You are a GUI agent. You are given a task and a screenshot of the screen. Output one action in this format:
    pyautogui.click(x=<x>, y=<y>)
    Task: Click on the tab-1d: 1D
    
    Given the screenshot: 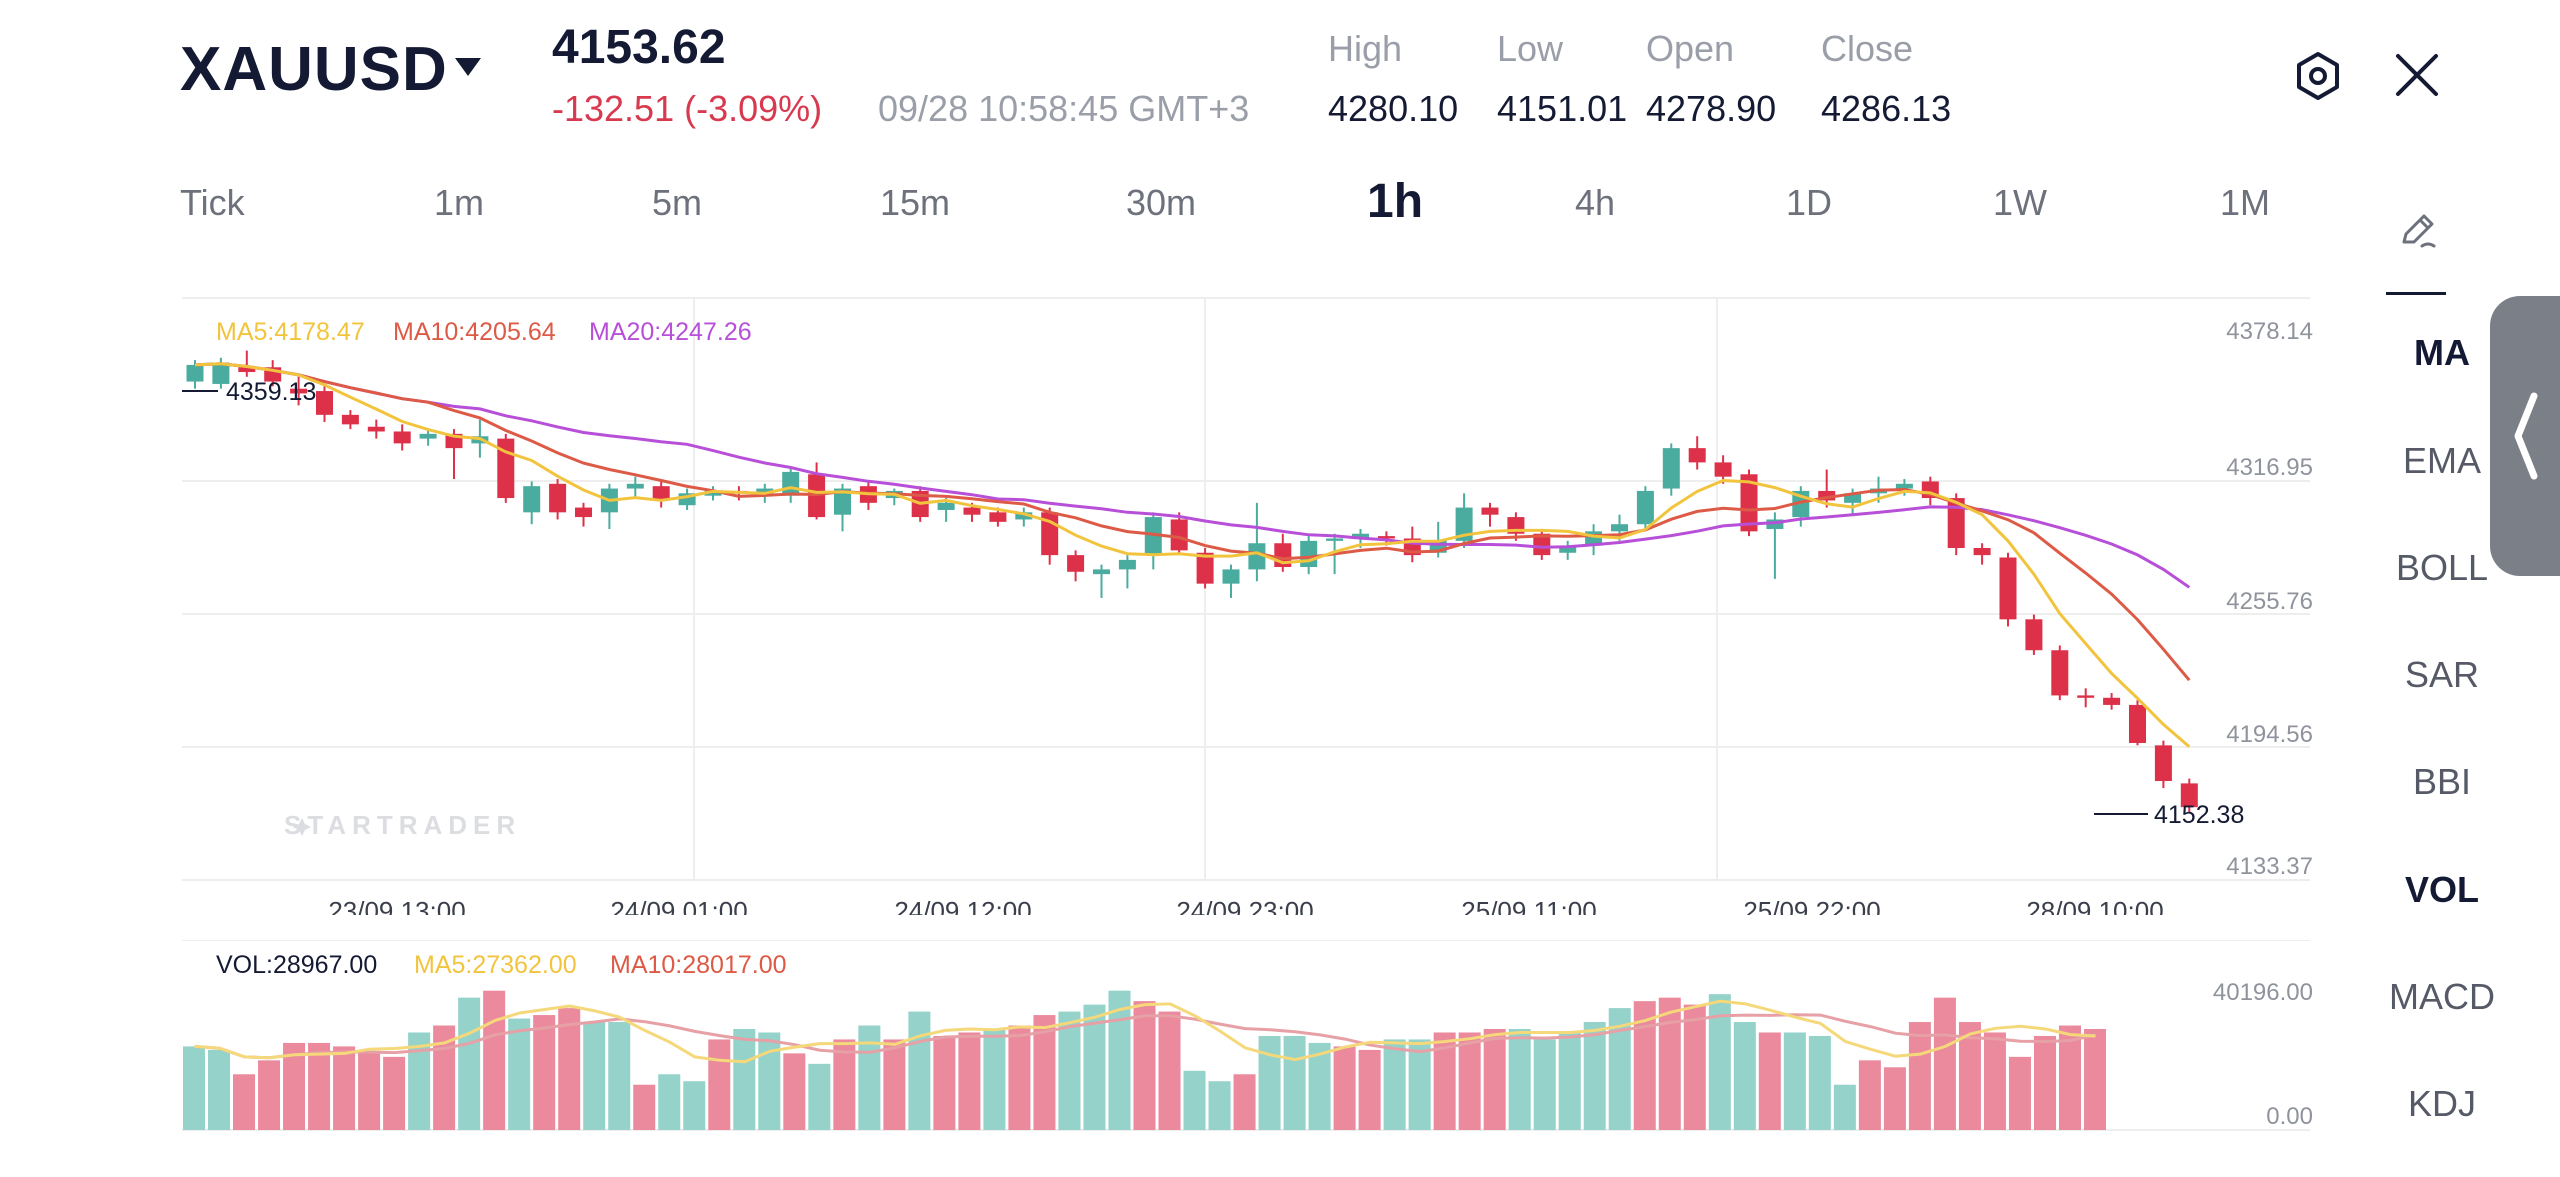 What is the action you would take?
    pyautogui.click(x=1809, y=202)
    